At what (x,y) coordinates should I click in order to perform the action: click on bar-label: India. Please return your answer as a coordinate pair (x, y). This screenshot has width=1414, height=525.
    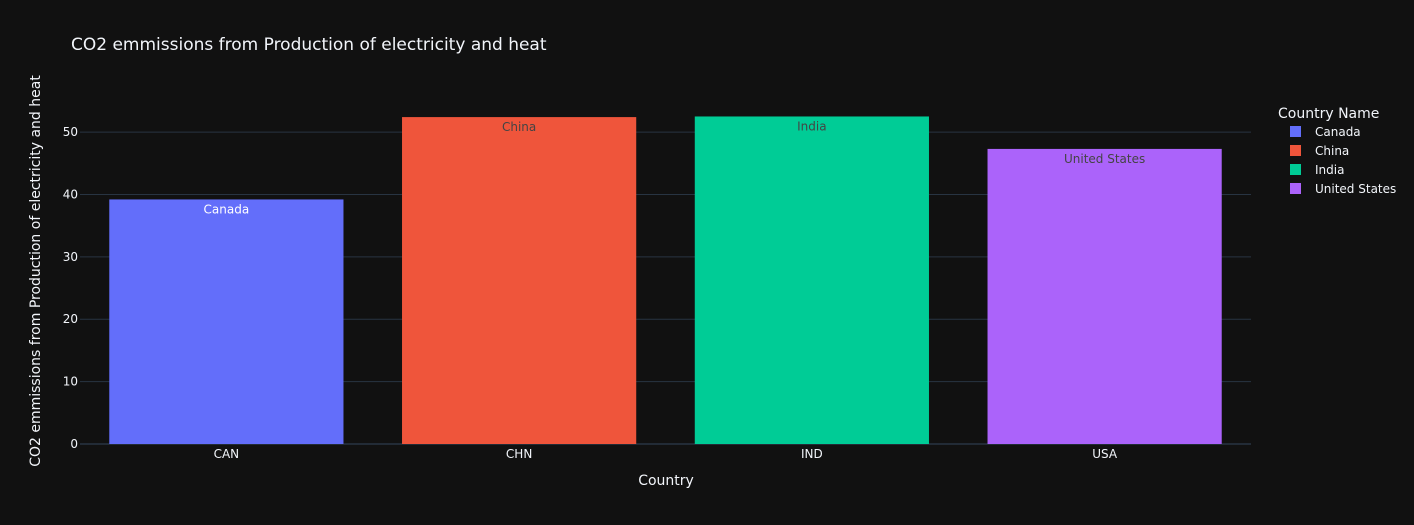
    Looking at the image, I should click on (811, 126).